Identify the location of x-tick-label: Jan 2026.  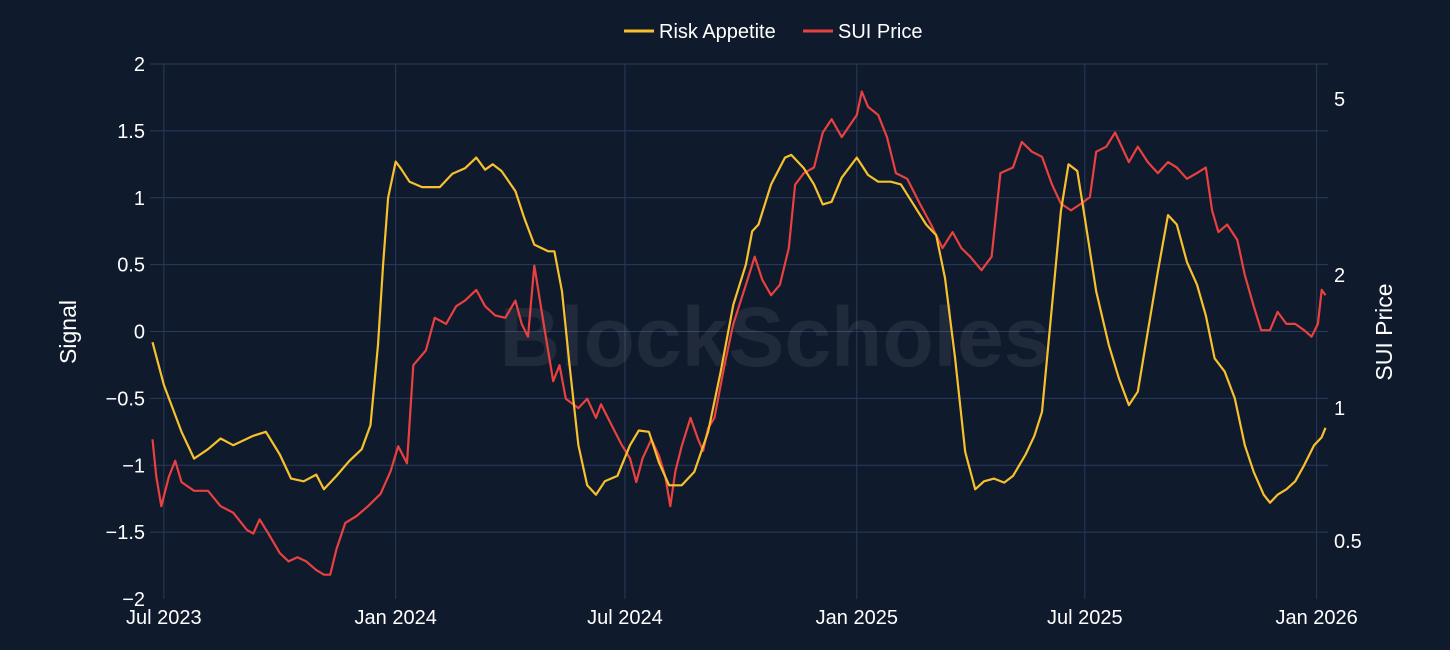
(1317, 618).